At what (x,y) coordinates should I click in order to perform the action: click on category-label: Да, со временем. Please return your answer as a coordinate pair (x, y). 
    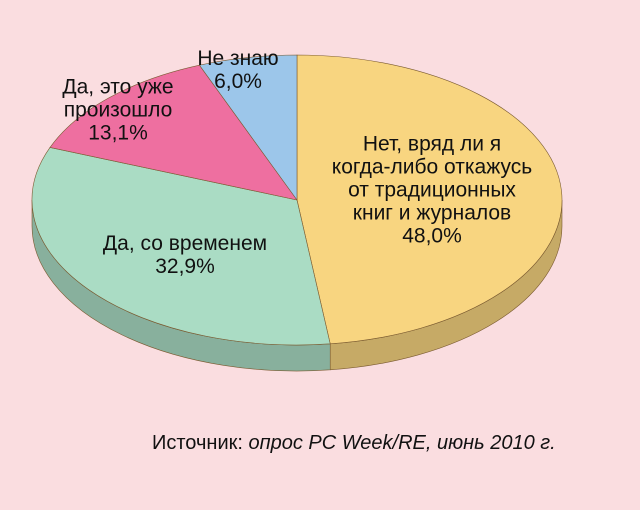
    Looking at the image, I should click on (185, 243).